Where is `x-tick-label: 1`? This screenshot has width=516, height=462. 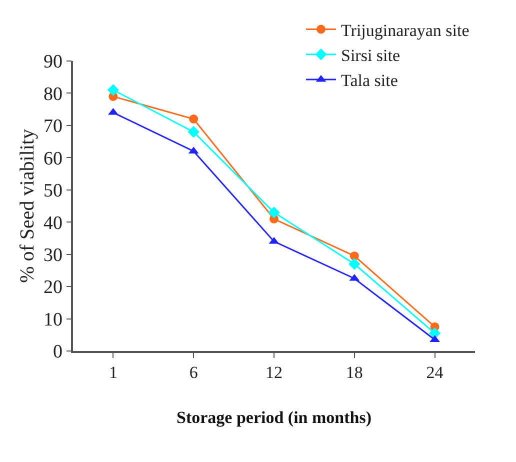
x-tick-label: 1 is located at coordinates (113, 372).